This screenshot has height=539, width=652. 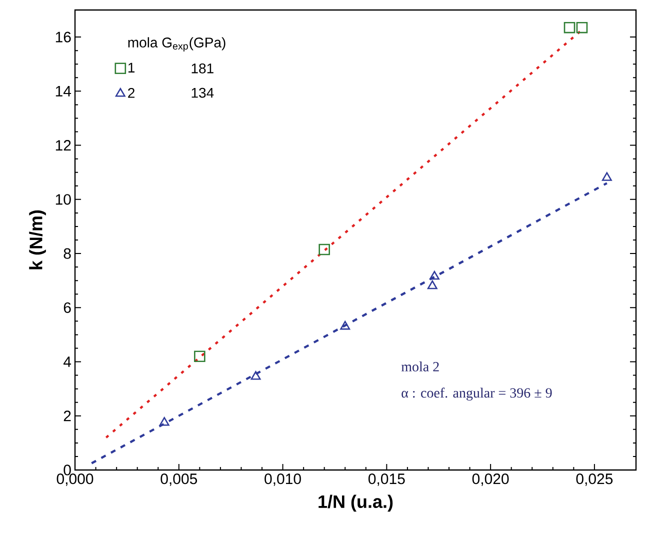 What do you see at coordinates (282, 480) in the screenshot?
I see `x-tick-label: 0,010` at bounding box center [282, 480].